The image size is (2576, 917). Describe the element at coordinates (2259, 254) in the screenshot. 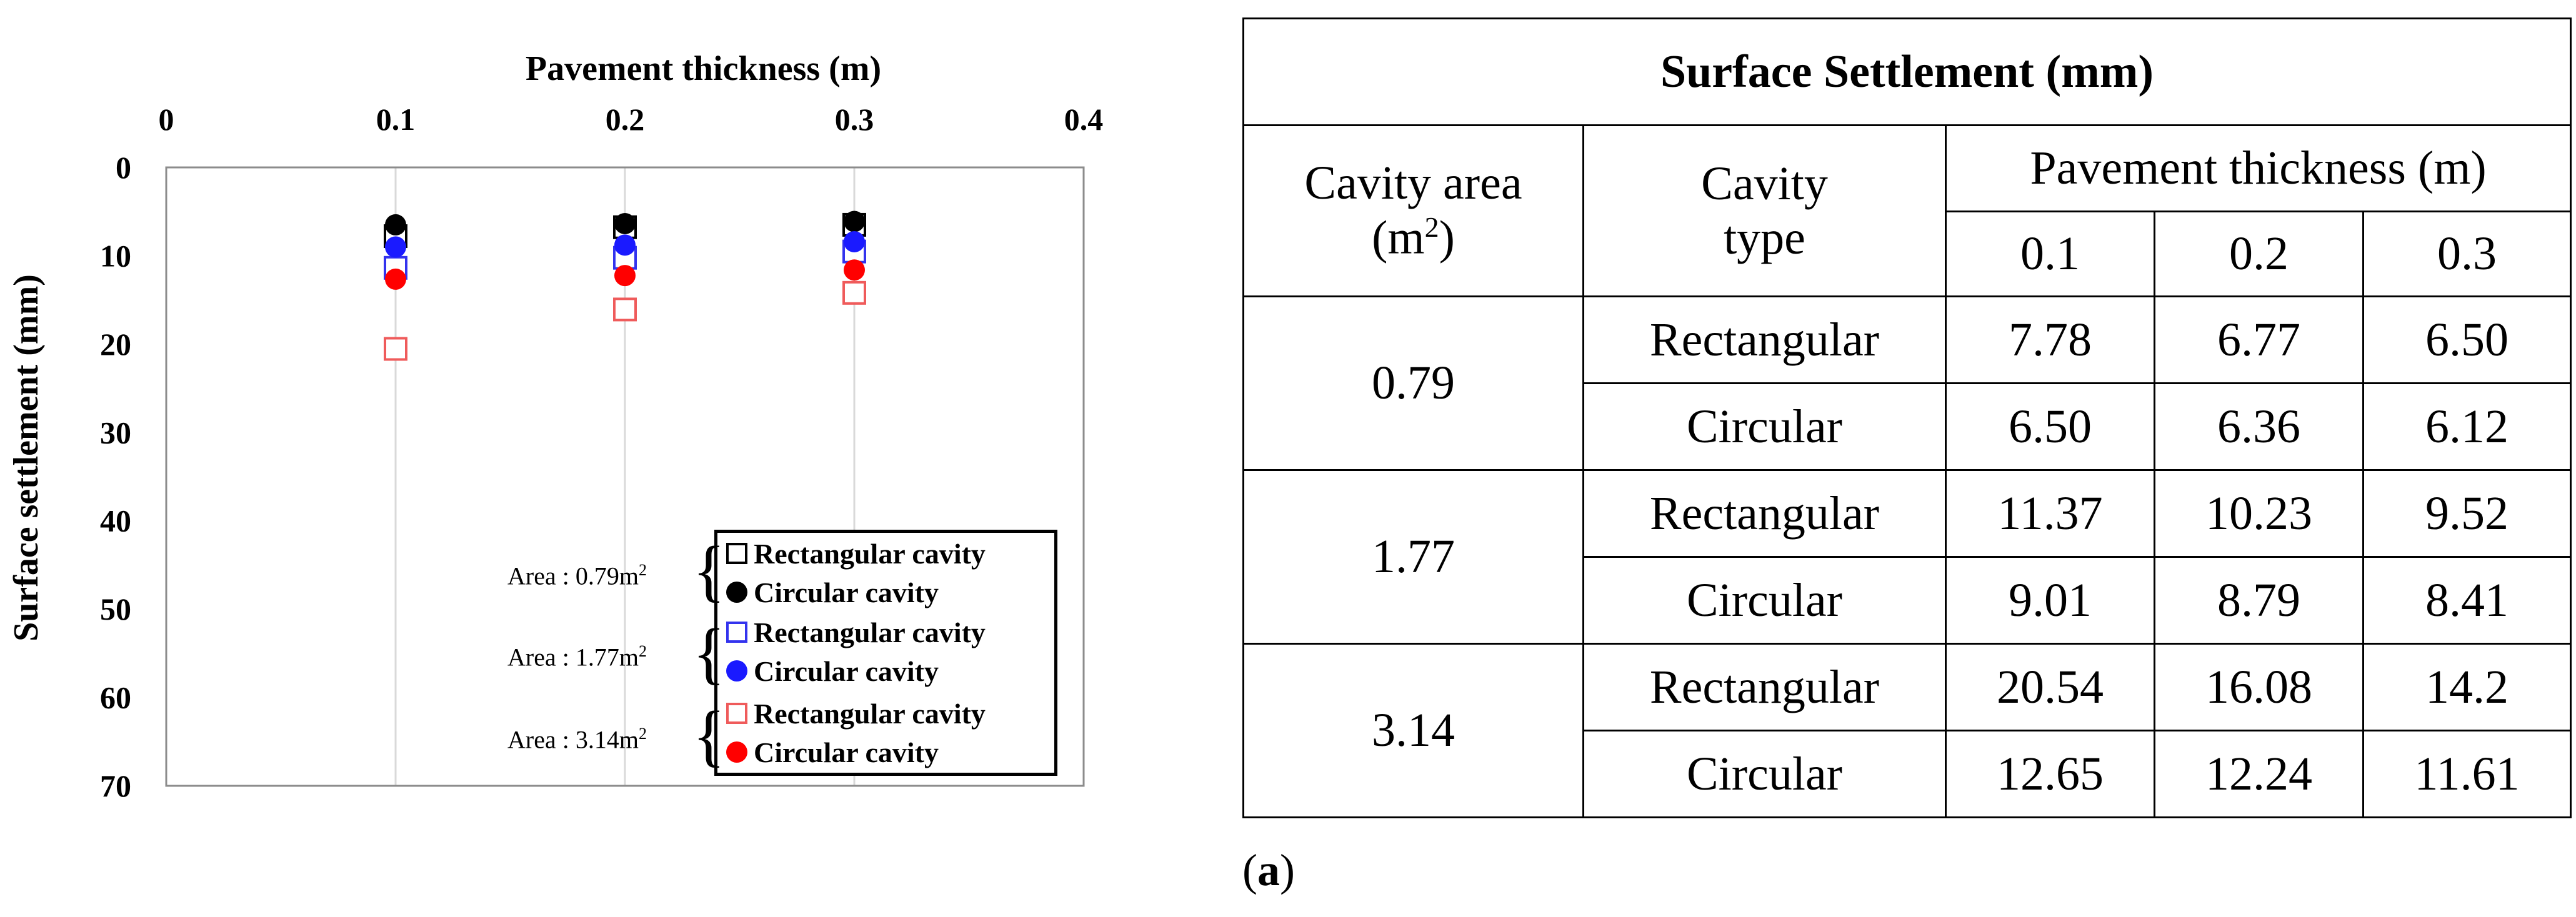

I see `header-thickness-value: 0.2` at that location.